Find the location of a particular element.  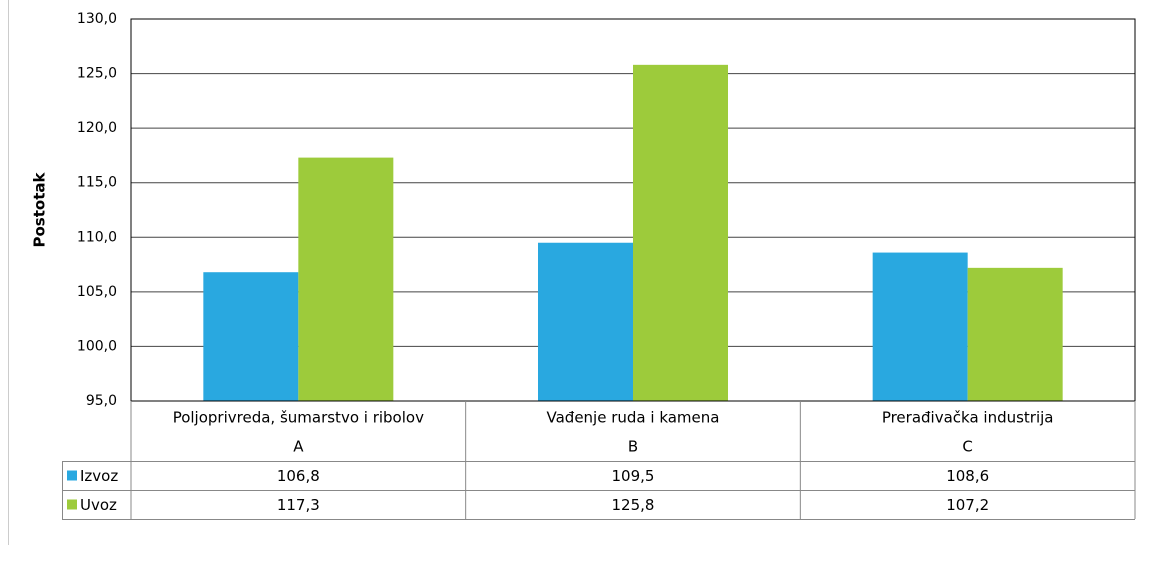

y-tick-label: 105,0 is located at coordinates (97, 292).